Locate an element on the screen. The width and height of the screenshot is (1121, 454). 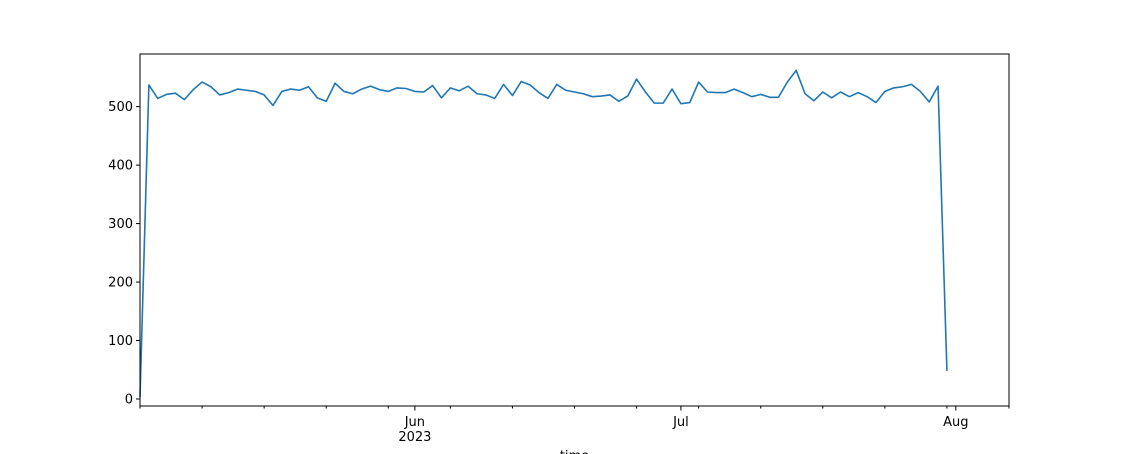
x-axis-label: time is located at coordinates (574, 451).